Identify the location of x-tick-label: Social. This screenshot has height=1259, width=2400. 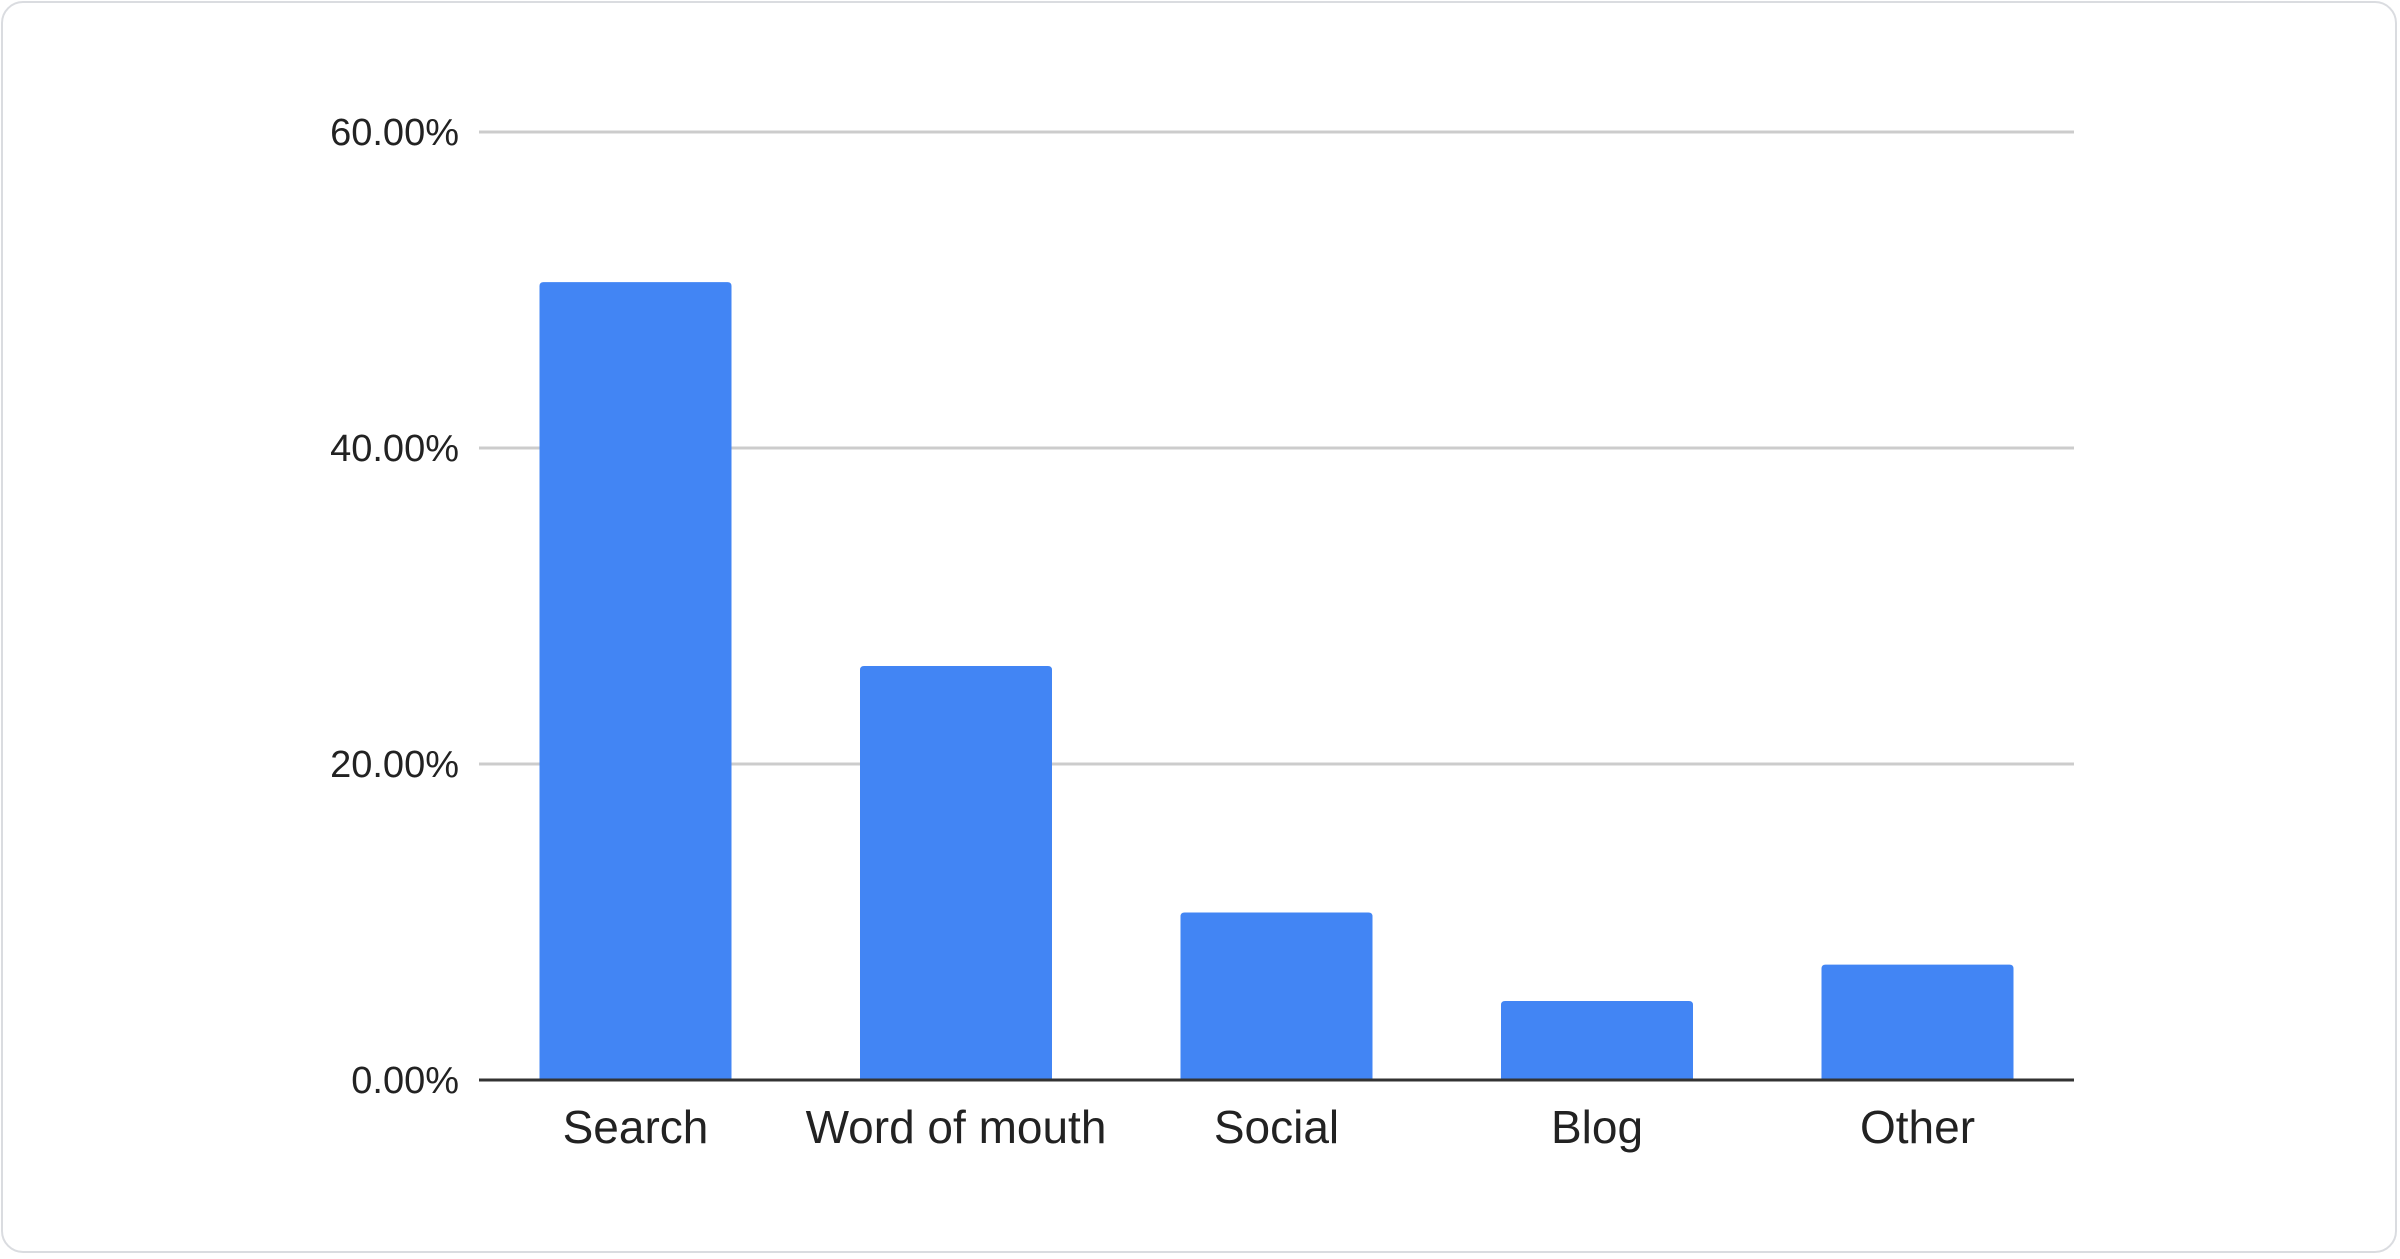
(1276, 1127).